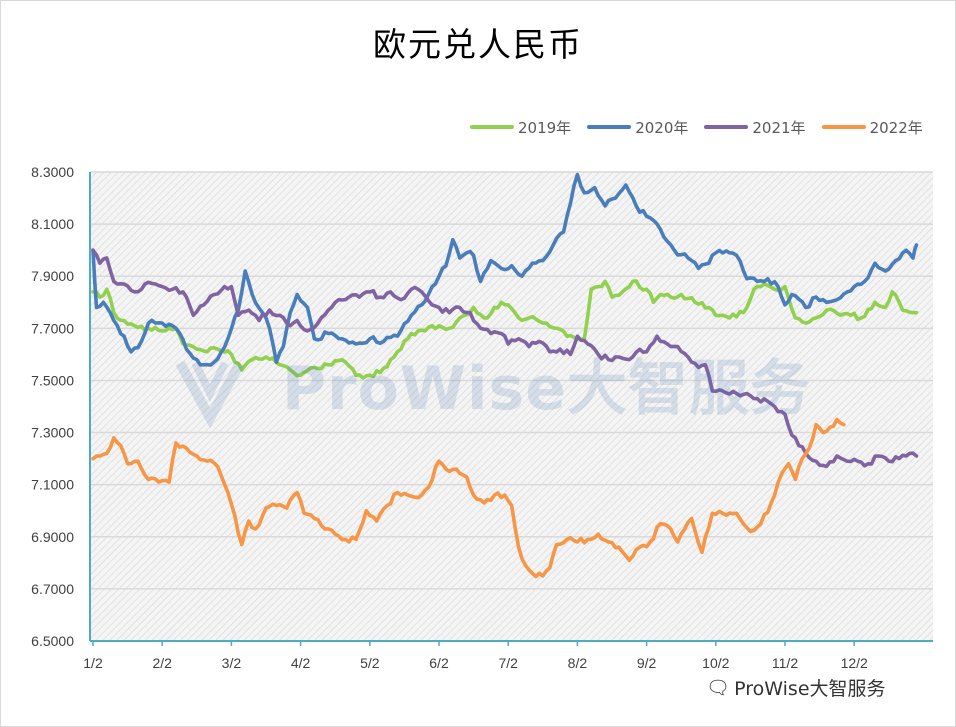 The image size is (956, 727). Describe the element at coordinates (779, 127) in the screenshot. I see `legend-label-2021: 2021年` at that location.